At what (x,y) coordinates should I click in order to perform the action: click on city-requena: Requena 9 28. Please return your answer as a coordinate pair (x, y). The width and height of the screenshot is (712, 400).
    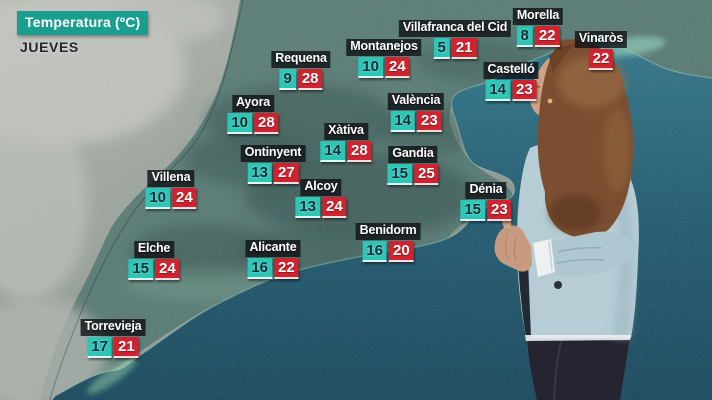
    Looking at the image, I should click on (301, 70).